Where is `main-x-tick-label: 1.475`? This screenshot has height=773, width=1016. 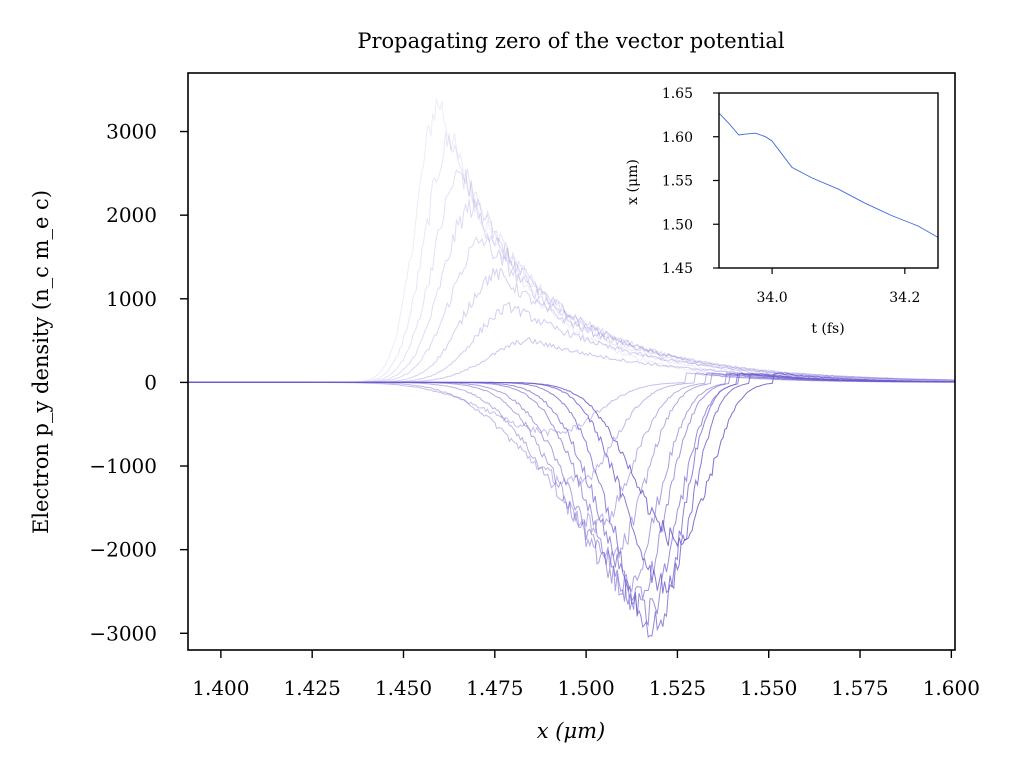 main-x-tick-label: 1.475 is located at coordinates (494, 688).